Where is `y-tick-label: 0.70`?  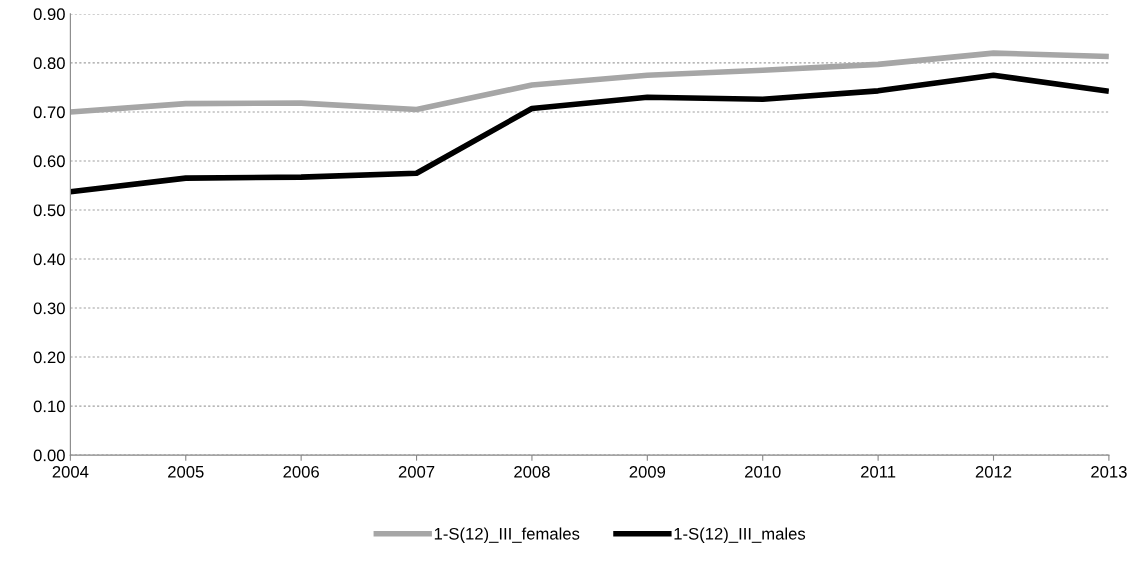 y-tick-label: 0.70 is located at coordinates (49, 112).